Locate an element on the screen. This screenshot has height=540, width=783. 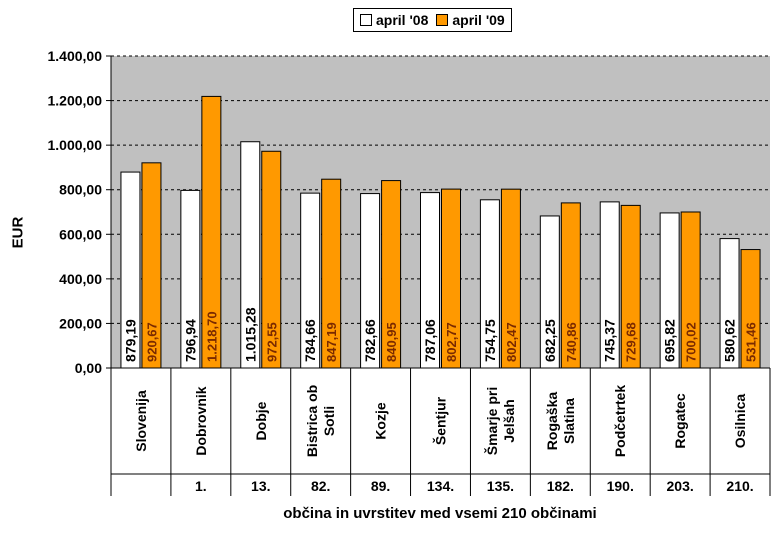
data-label-april-08: 1.015,28 is located at coordinates (250, 334).